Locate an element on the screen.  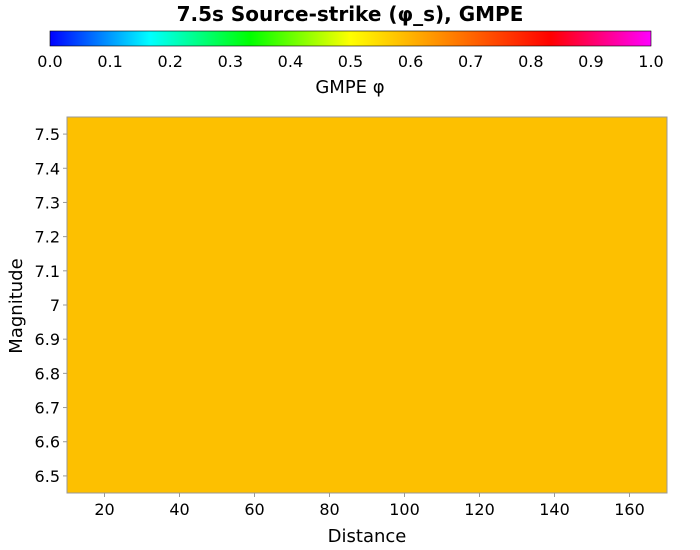
colorbar: 0.0 0.1 0.2 0.3 0.4 0.5 0.6 0.7 0.8 0.9 1.0 GMPE φ is located at coordinates (350, 64).